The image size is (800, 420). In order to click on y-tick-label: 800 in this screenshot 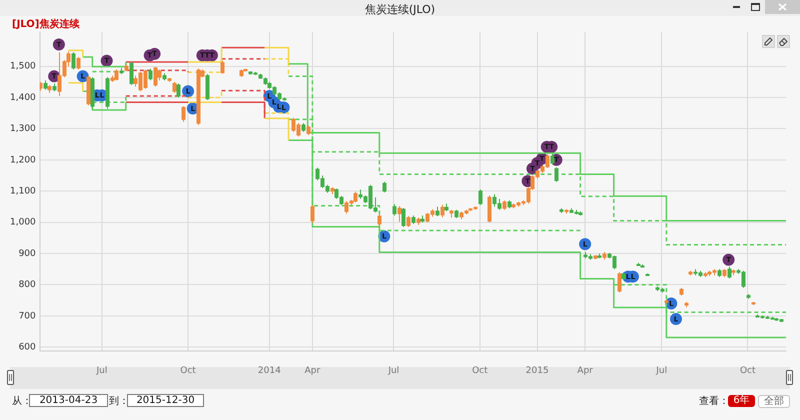, I will do `click(27, 285)`.